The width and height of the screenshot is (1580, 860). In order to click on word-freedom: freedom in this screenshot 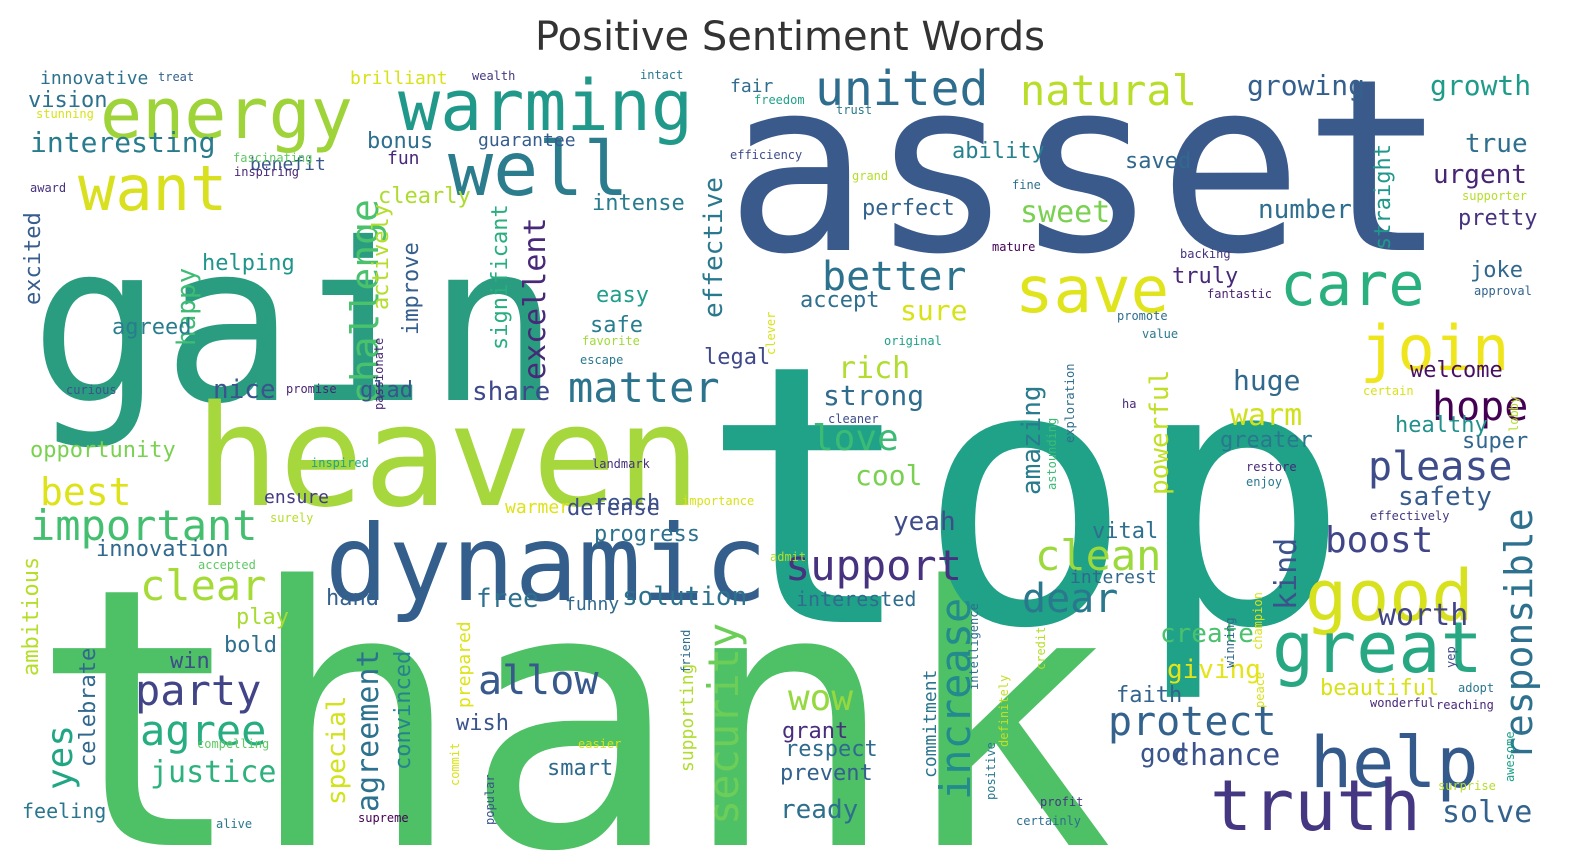, I will do `click(779, 100)`.